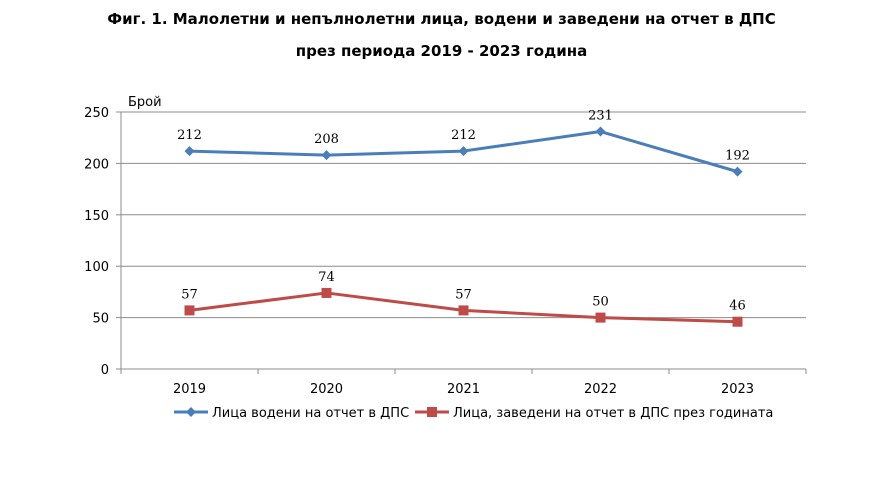 The image size is (883, 477). What do you see at coordinates (326, 277) in the screenshot?
I see `data-label: 74` at bounding box center [326, 277].